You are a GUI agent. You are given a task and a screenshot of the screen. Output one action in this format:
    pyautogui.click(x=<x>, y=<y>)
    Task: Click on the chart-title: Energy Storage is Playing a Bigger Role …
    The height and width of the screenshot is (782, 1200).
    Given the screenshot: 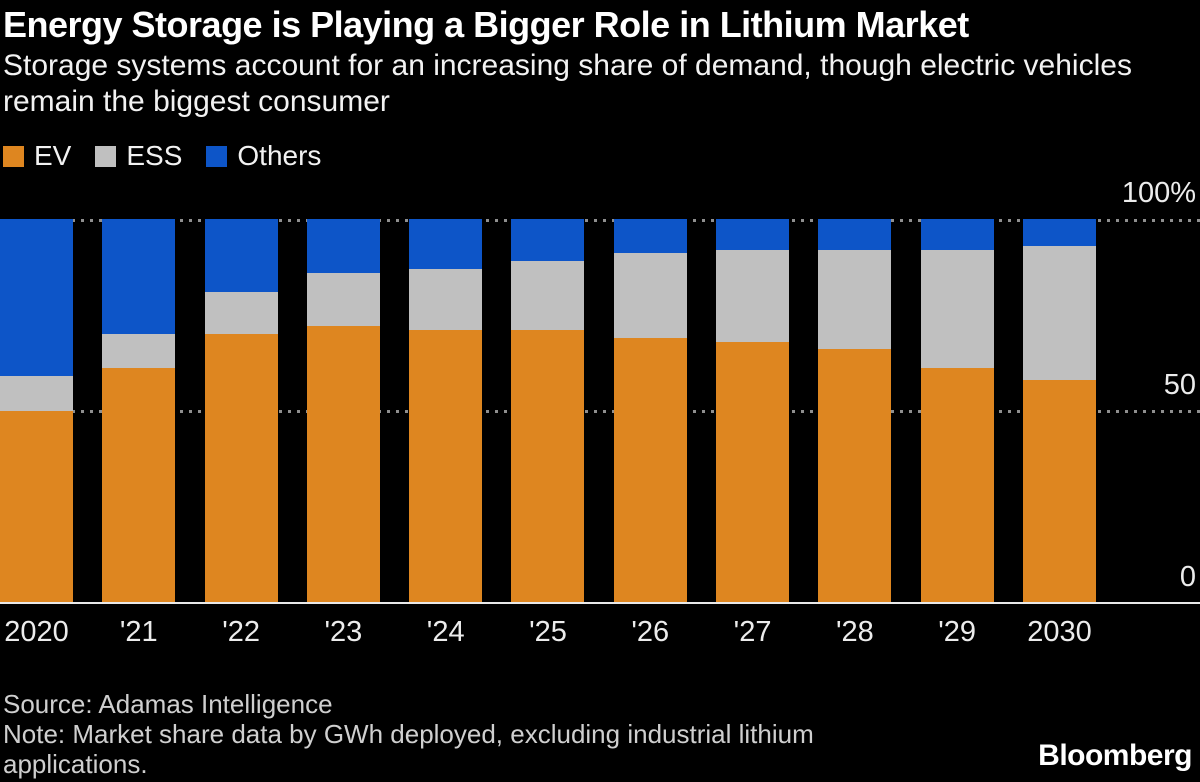 What is the action you would take?
    pyautogui.click(x=486, y=24)
    